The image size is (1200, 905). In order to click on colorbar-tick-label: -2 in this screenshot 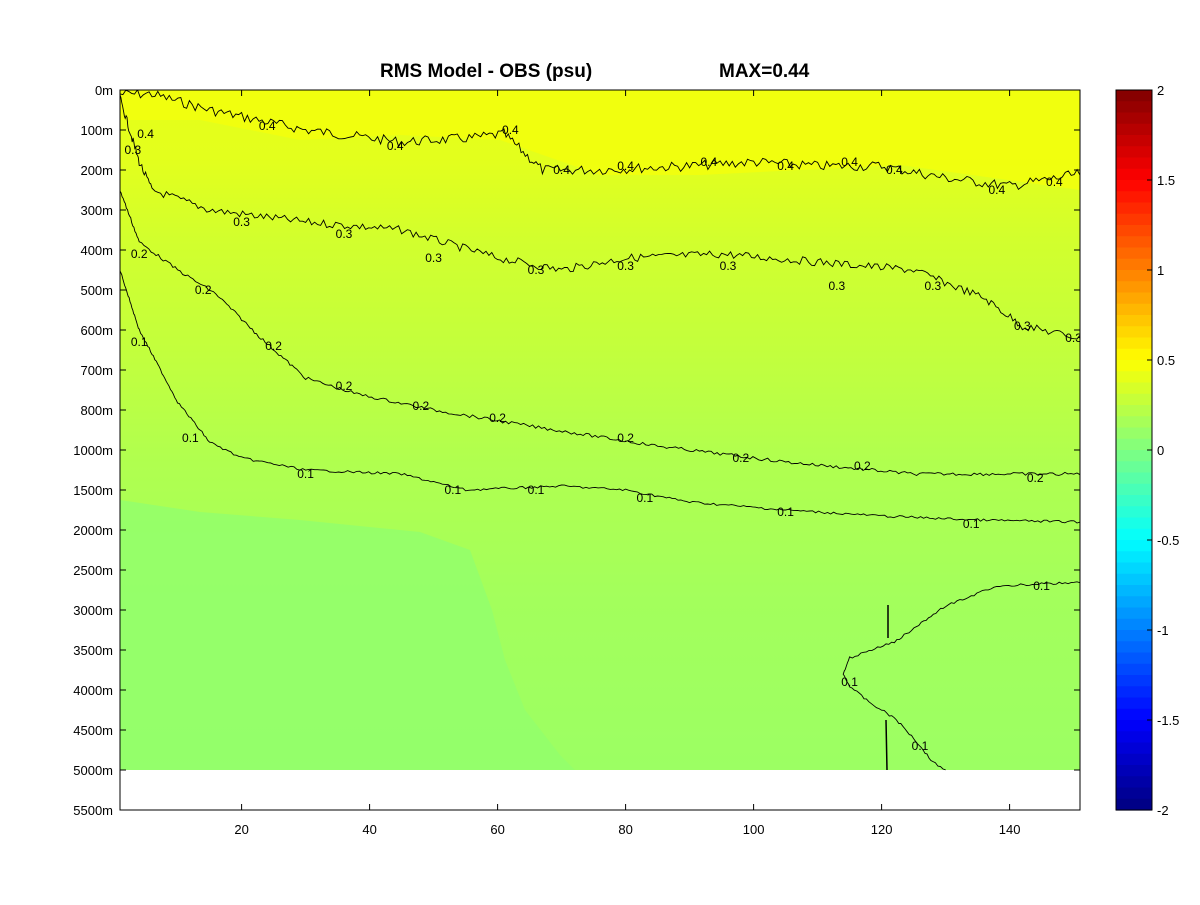, I will do `click(1163, 810)`.